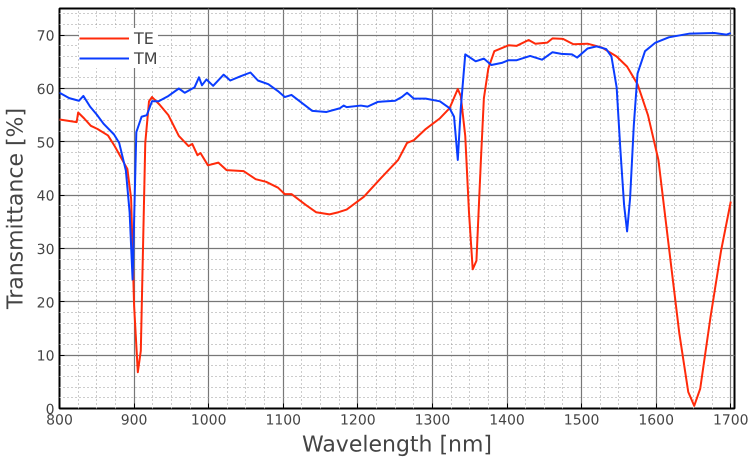  What do you see at coordinates (146, 58) in the screenshot?
I see `legend-label: TM` at bounding box center [146, 58].